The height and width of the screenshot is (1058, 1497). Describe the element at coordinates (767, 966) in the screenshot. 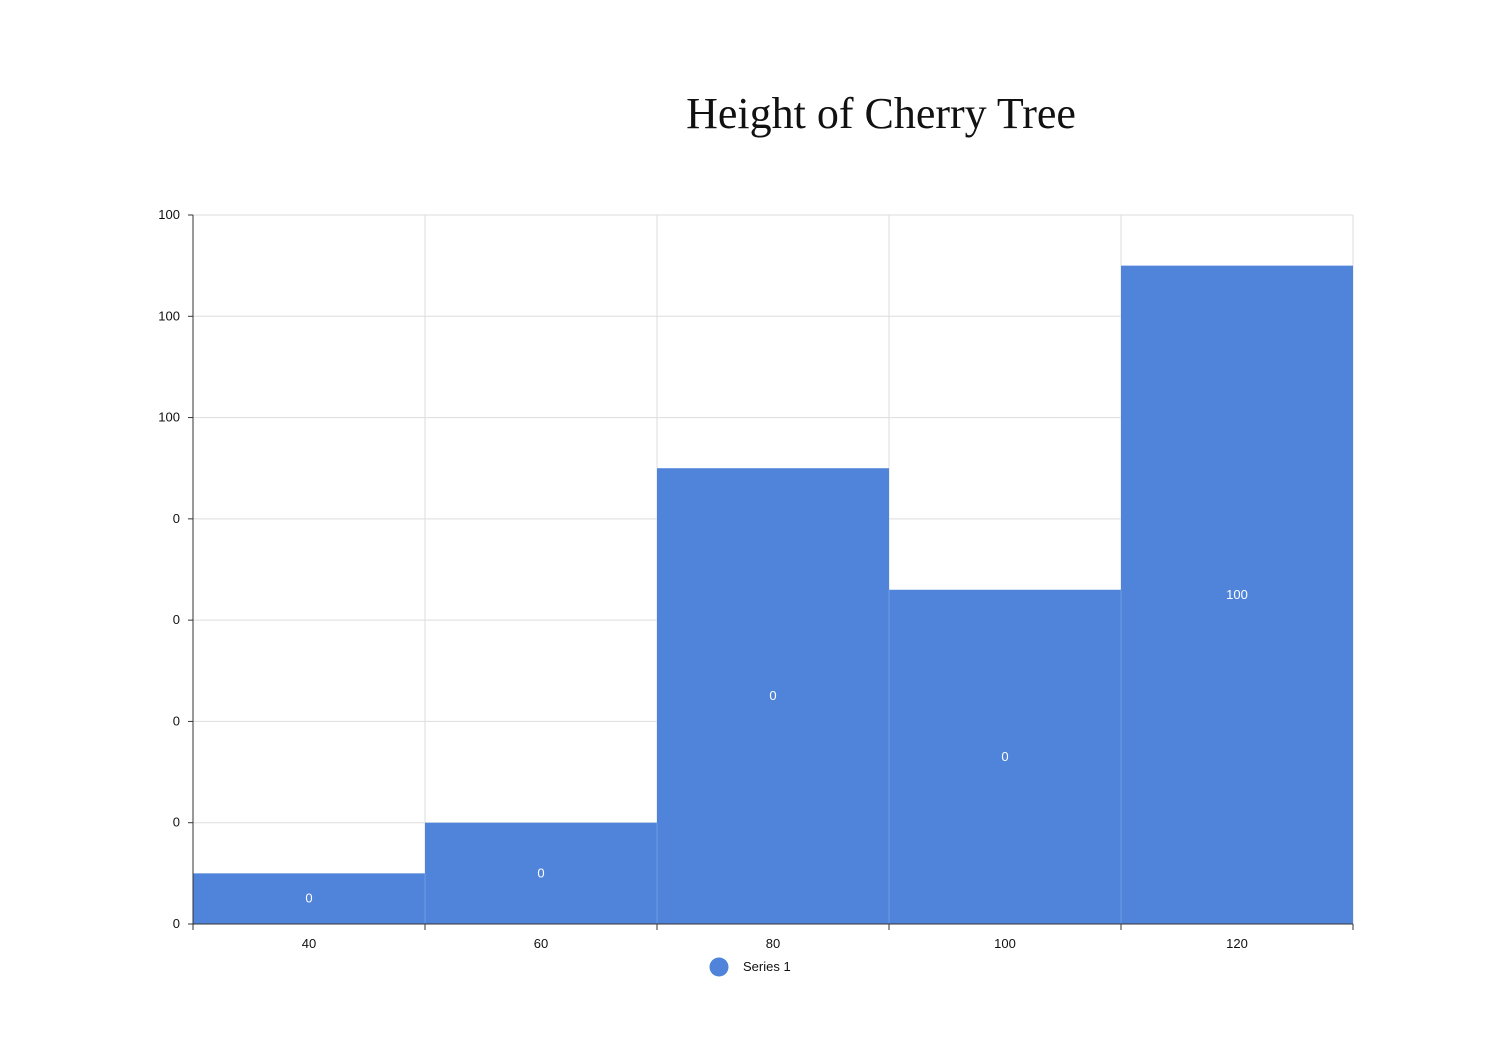

I see `legend-label: Series 1` at that location.